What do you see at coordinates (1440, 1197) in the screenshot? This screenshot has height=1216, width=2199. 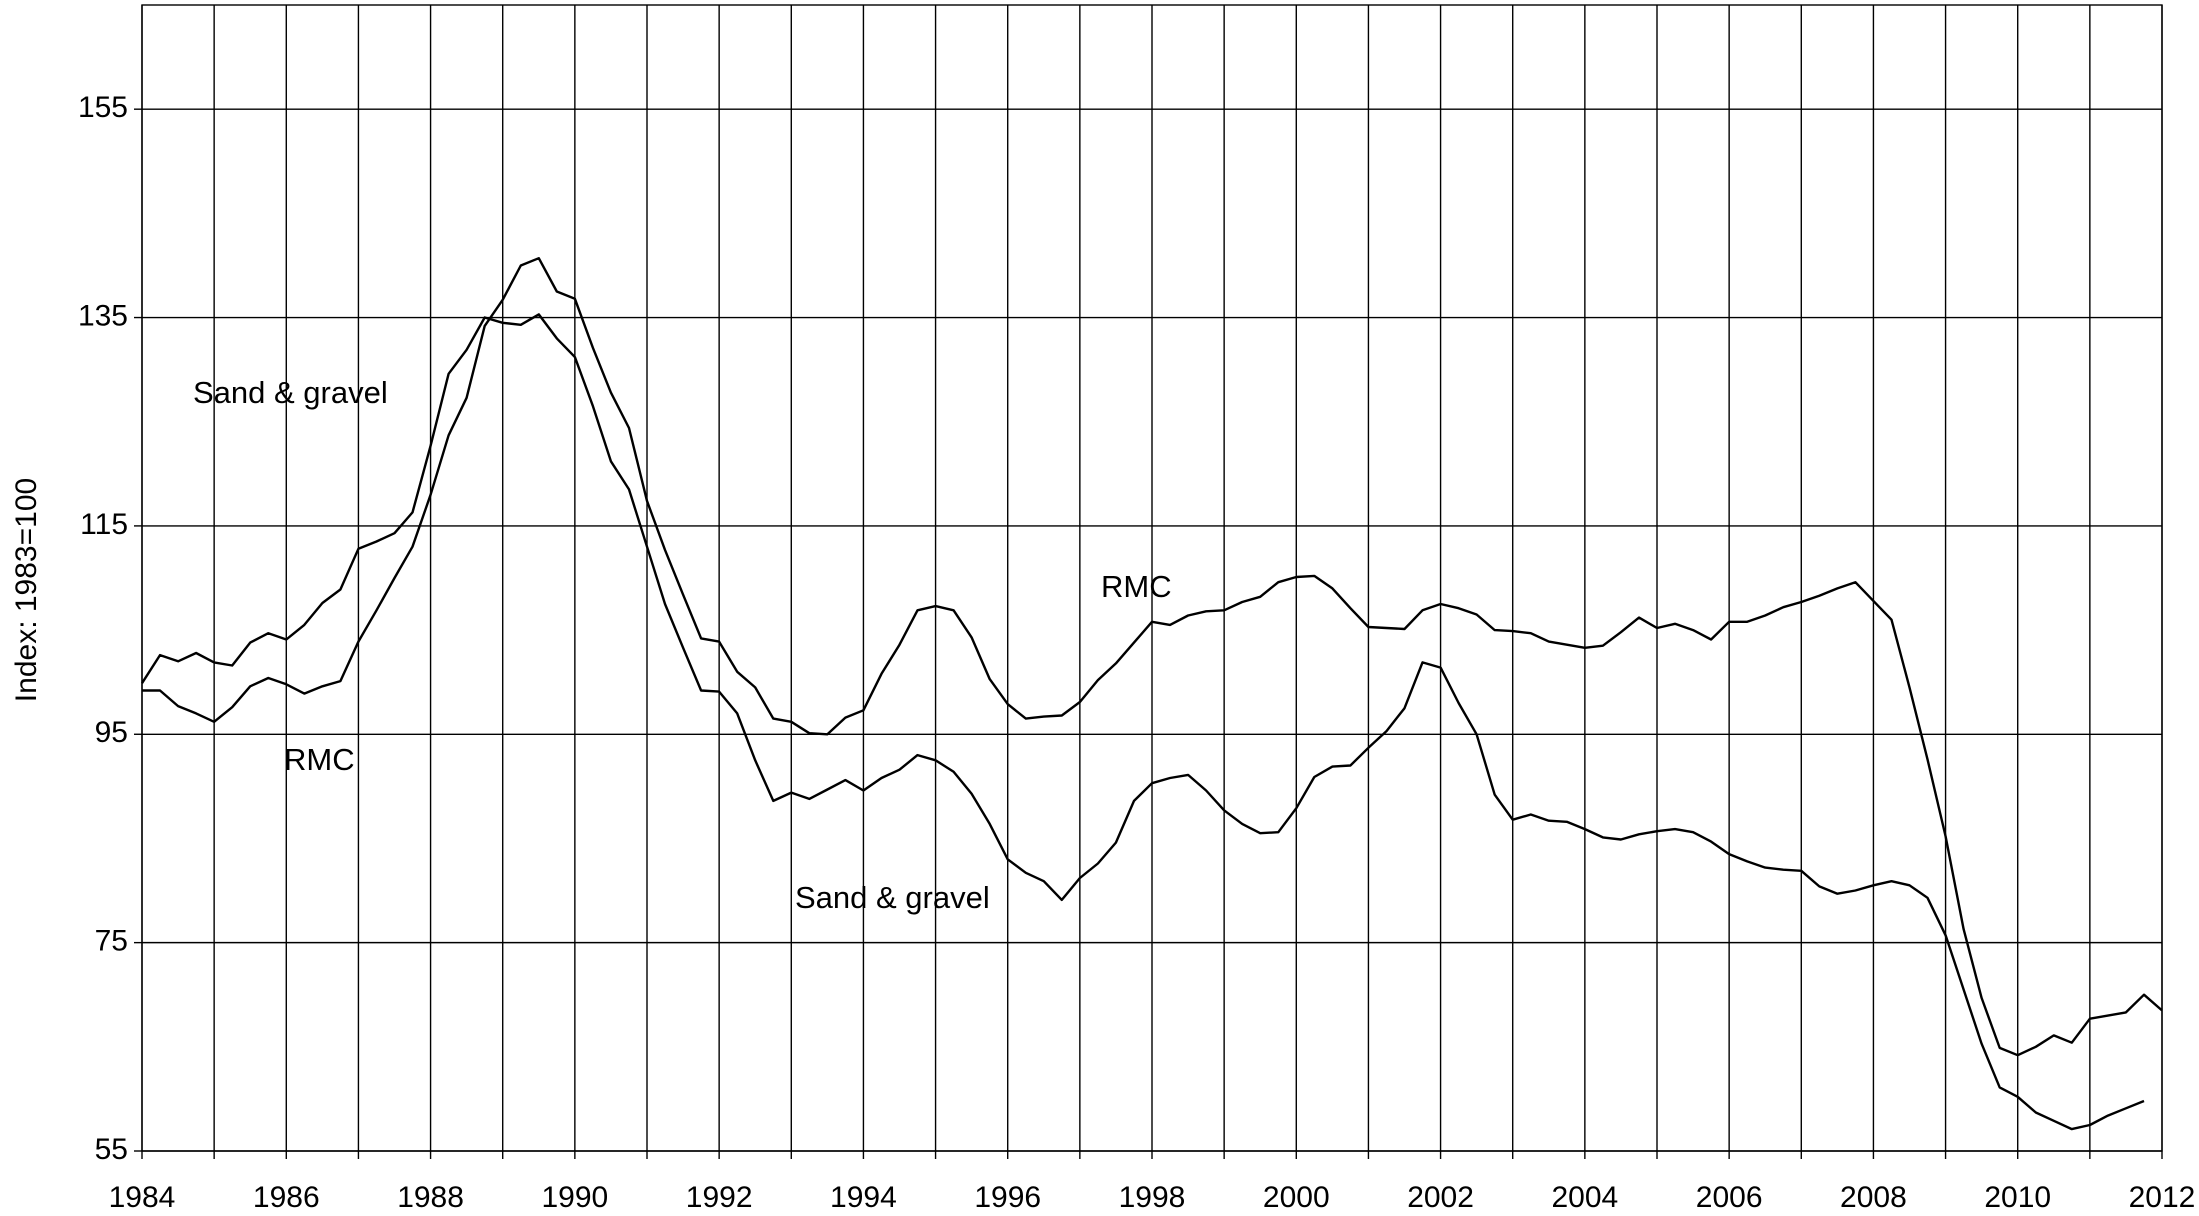 I see `x-tick-label: 2002` at bounding box center [1440, 1197].